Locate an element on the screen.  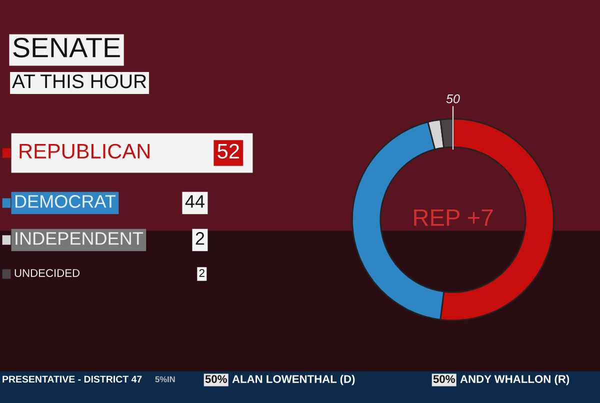
legend-label: DEMOCRAT is located at coordinates (65, 201).